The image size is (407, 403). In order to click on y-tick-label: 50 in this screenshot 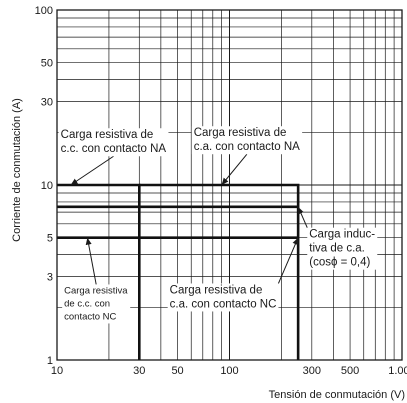, I will do `click(47, 64)`.